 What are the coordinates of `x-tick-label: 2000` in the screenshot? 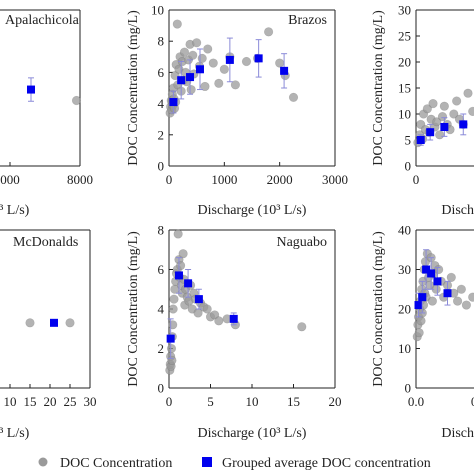 It's located at (280, 179).